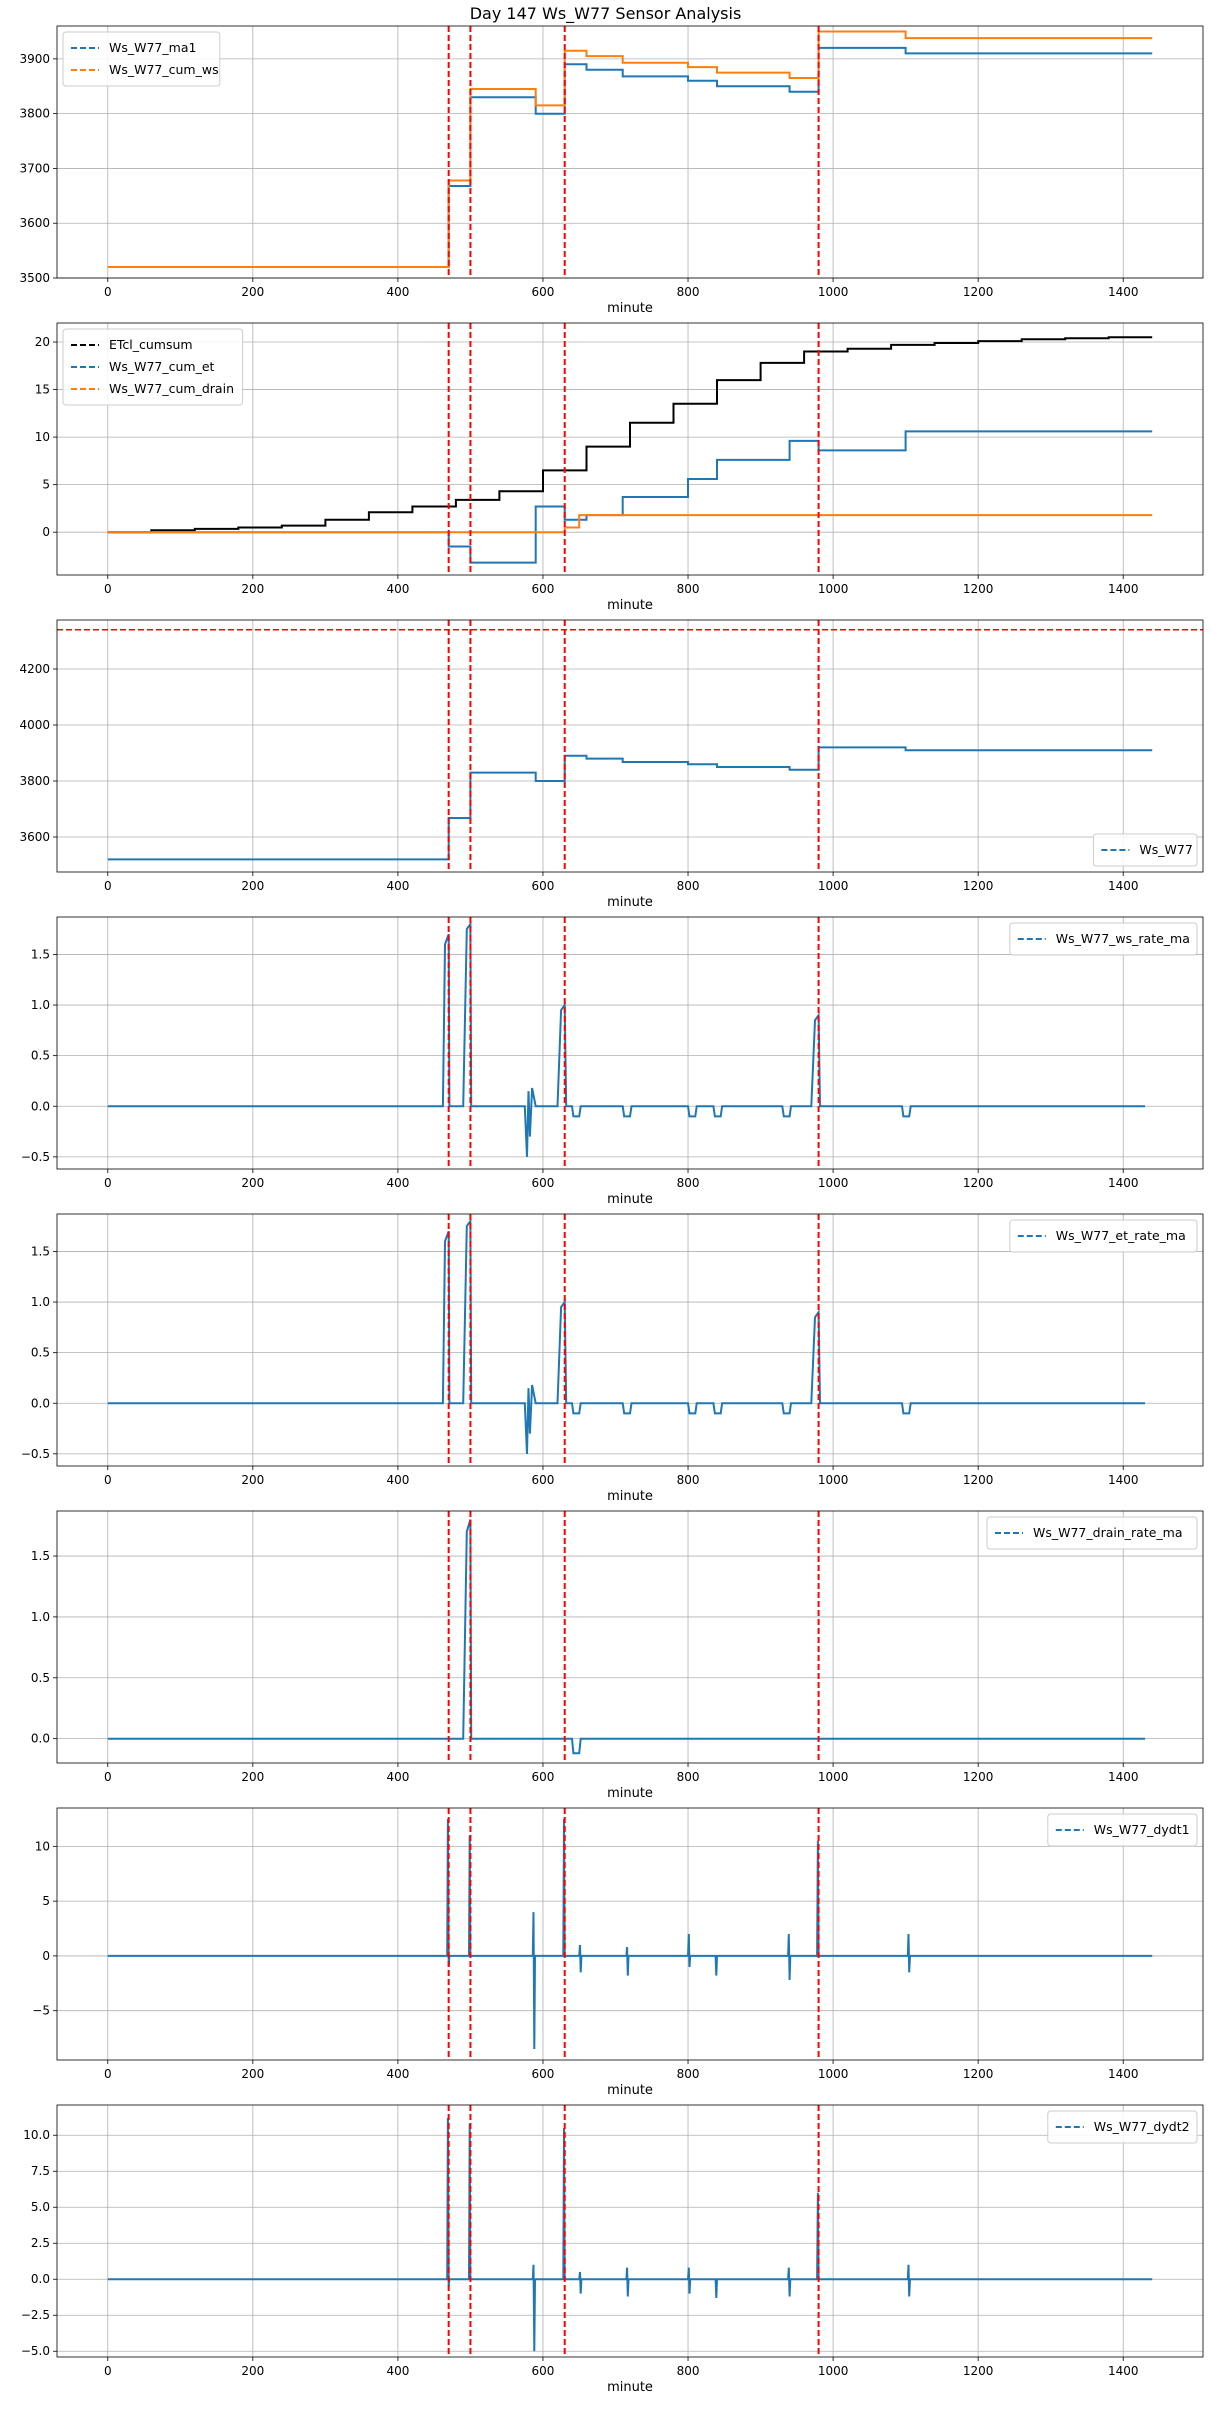 The height and width of the screenshot is (2411, 1211). What do you see at coordinates (40, 1005) in the screenshot?
I see `y-tick-label: 1.0` at bounding box center [40, 1005].